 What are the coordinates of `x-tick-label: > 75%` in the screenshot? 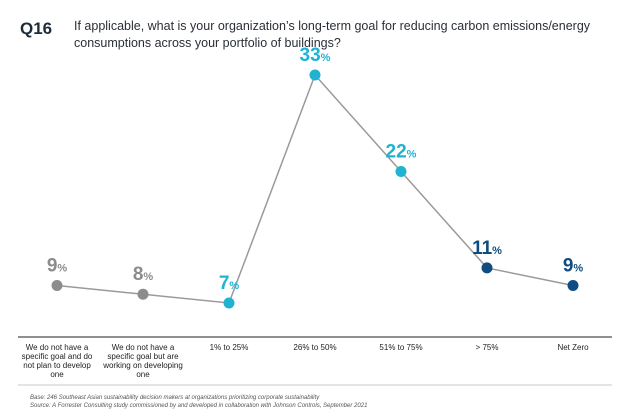 It's located at (487, 347).